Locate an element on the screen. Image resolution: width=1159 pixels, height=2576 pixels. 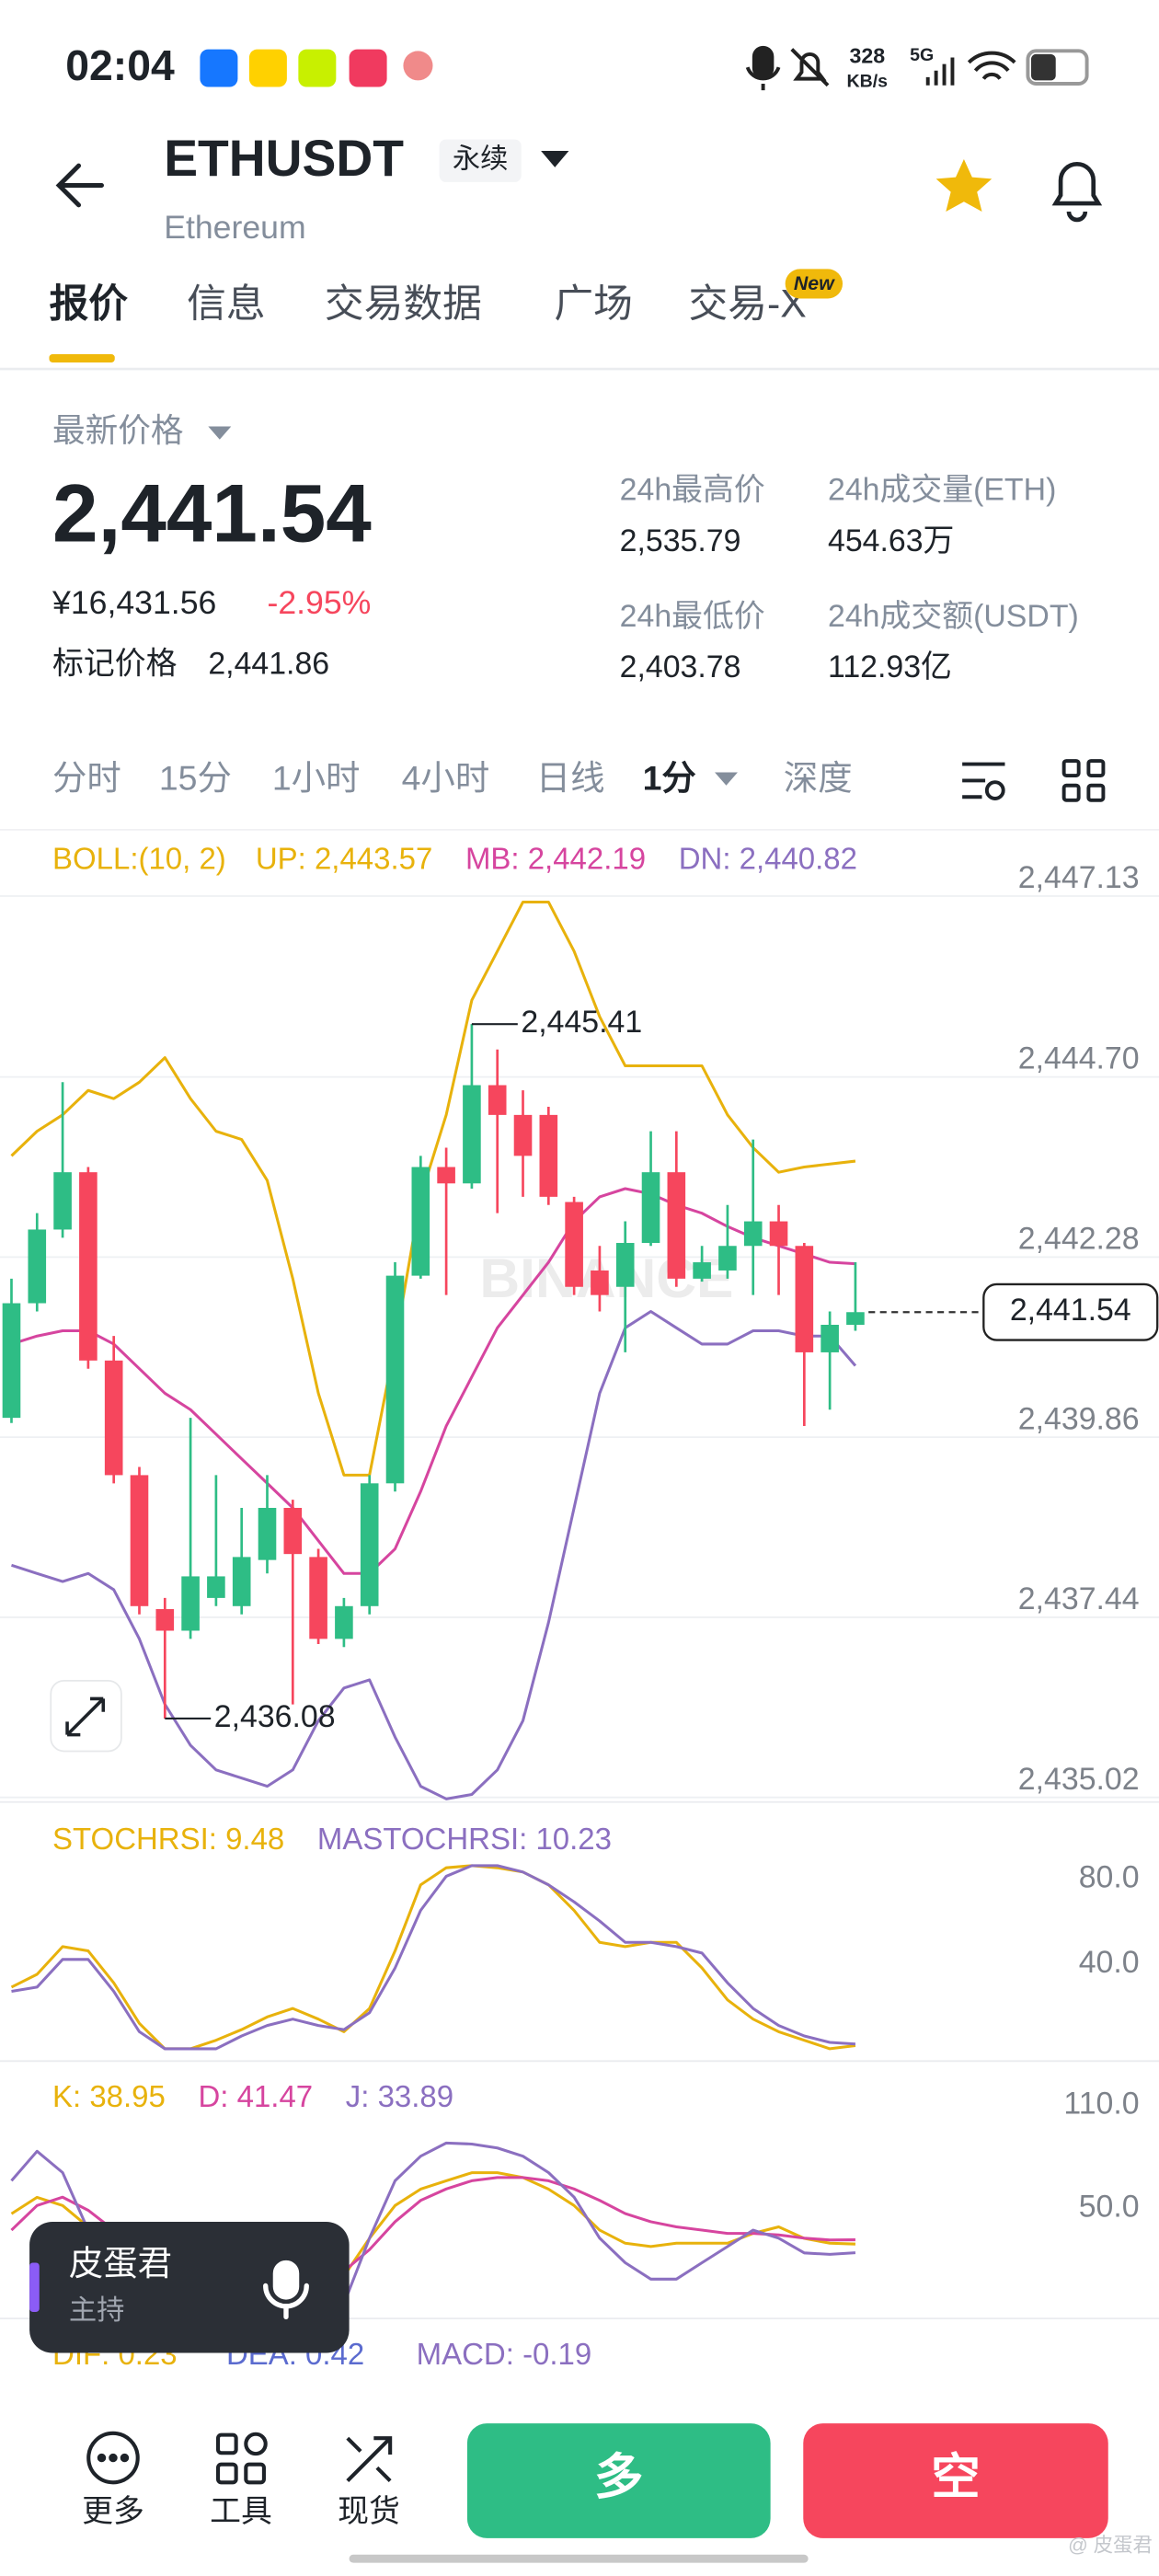
net-type: 5G is located at coordinates (922, 55).